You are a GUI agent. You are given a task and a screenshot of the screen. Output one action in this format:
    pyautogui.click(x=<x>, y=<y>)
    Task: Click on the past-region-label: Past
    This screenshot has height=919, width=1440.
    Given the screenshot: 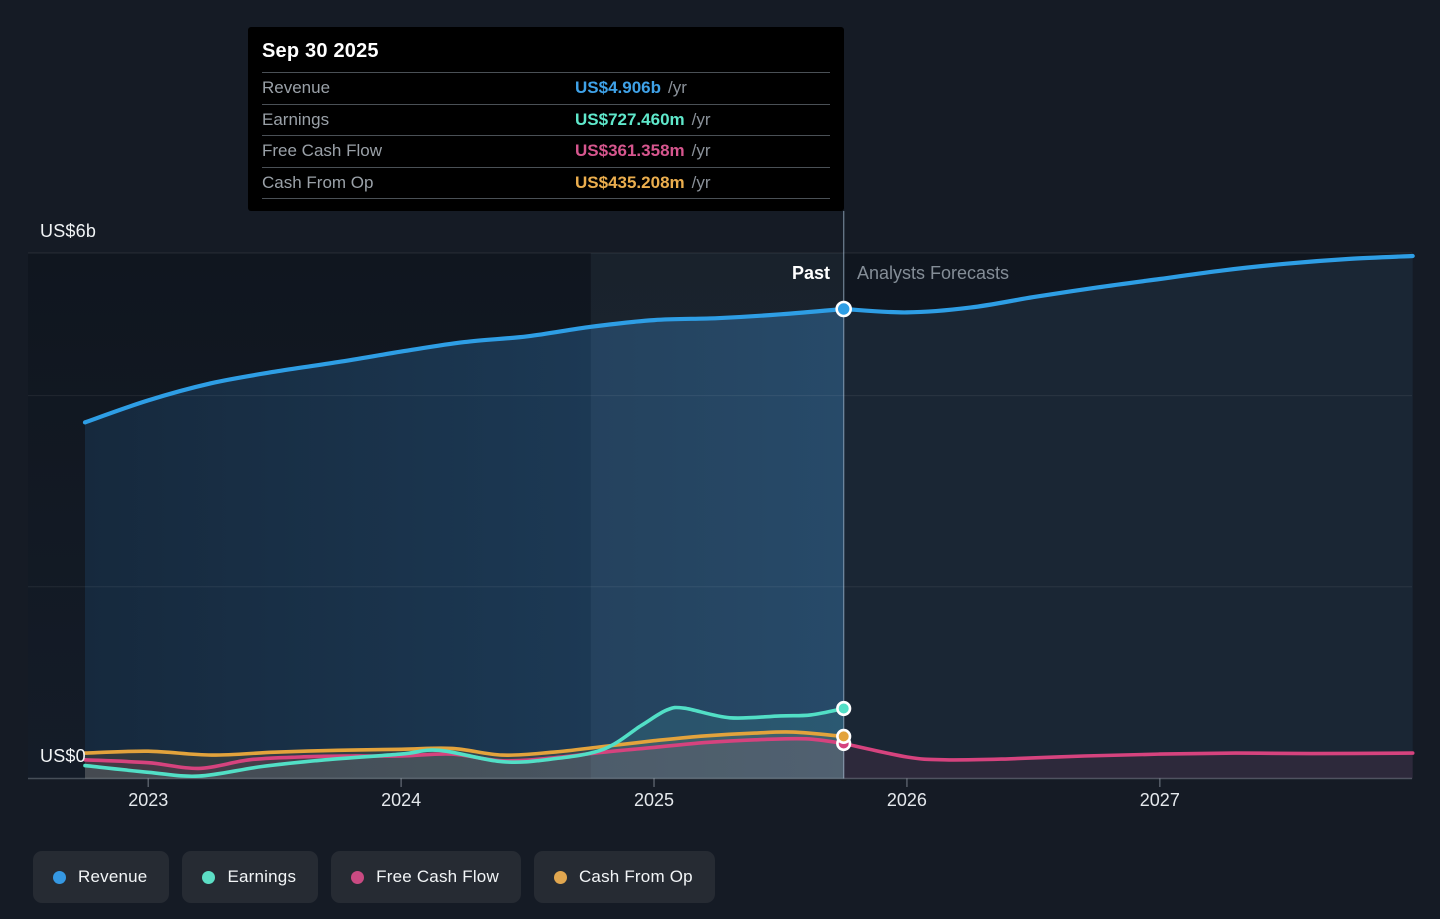 What is the action you would take?
    pyautogui.click(x=810, y=273)
    